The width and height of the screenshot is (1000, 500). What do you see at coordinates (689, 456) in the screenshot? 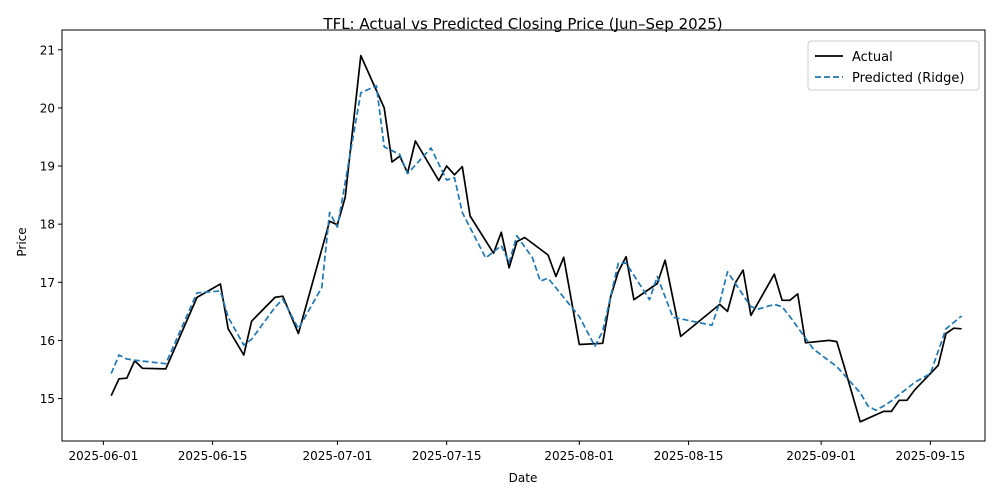
I see `x-tick-label: 2025-08-15` at bounding box center [689, 456].